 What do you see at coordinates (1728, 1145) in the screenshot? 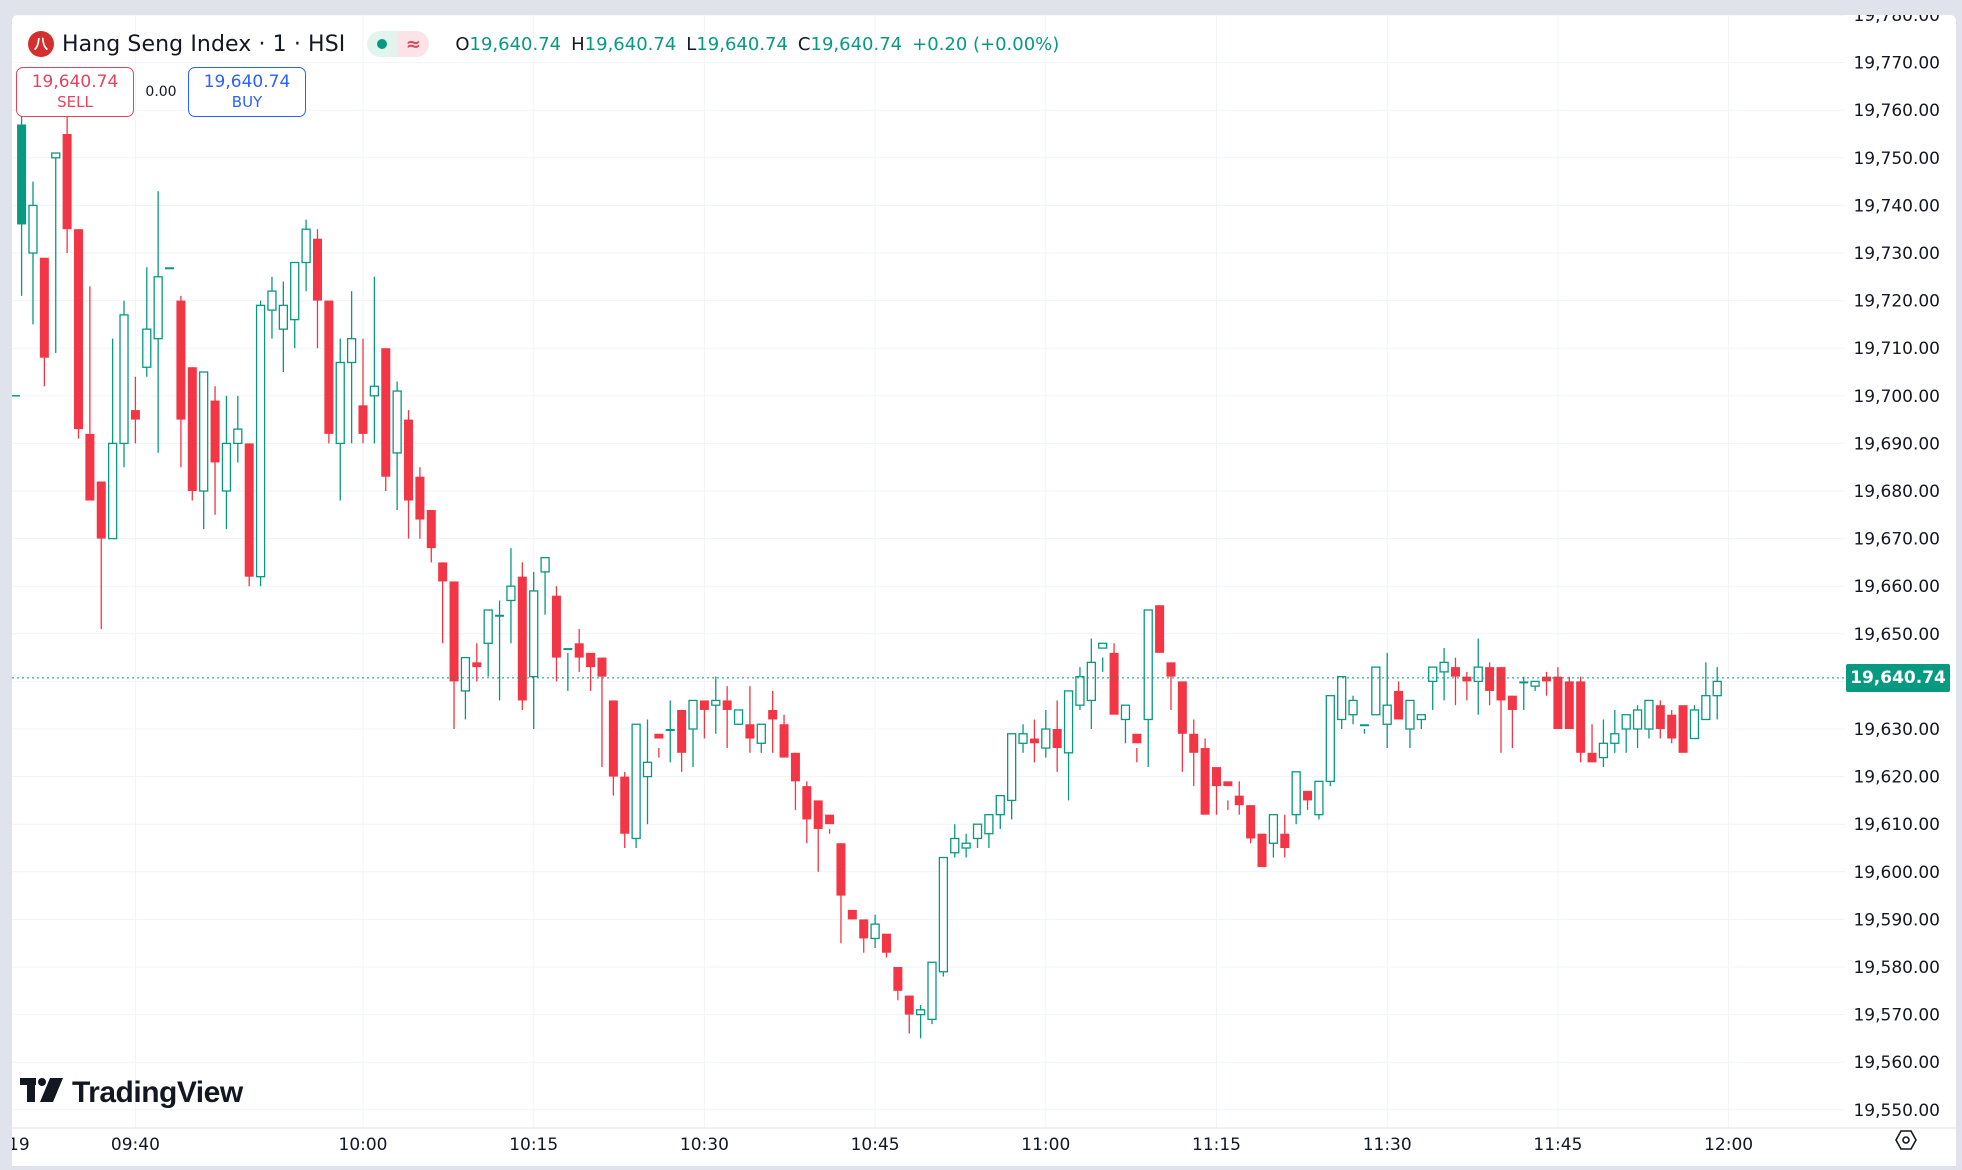
I see `x-axis-label: 12:00` at bounding box center [1728, 1145].